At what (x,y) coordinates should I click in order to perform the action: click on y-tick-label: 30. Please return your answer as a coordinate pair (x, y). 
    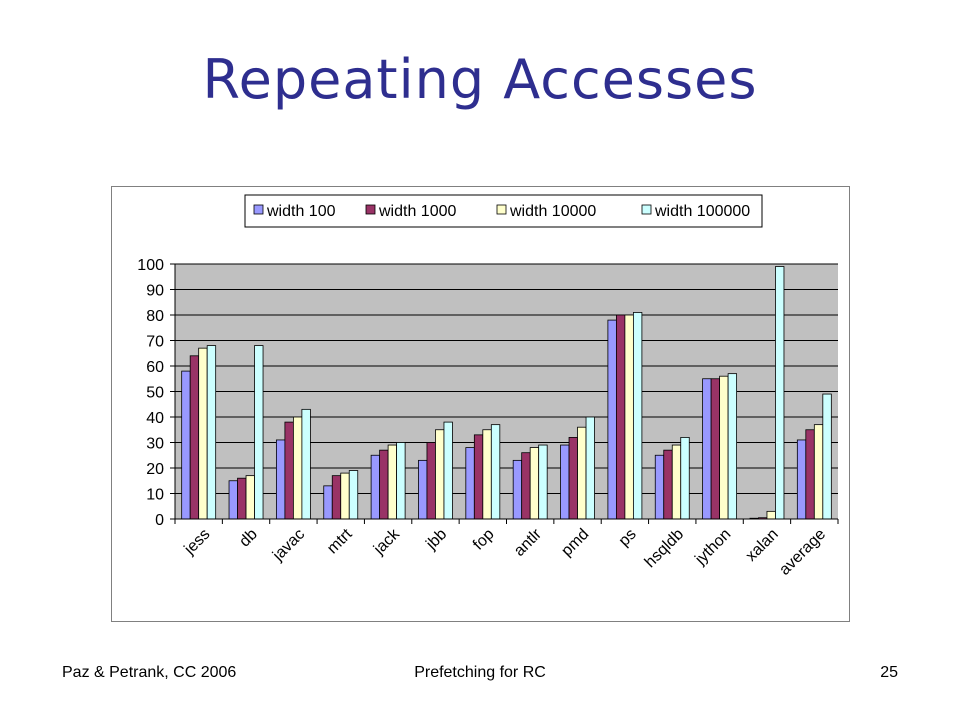
    Looking at the image, I should click on (155, 444).